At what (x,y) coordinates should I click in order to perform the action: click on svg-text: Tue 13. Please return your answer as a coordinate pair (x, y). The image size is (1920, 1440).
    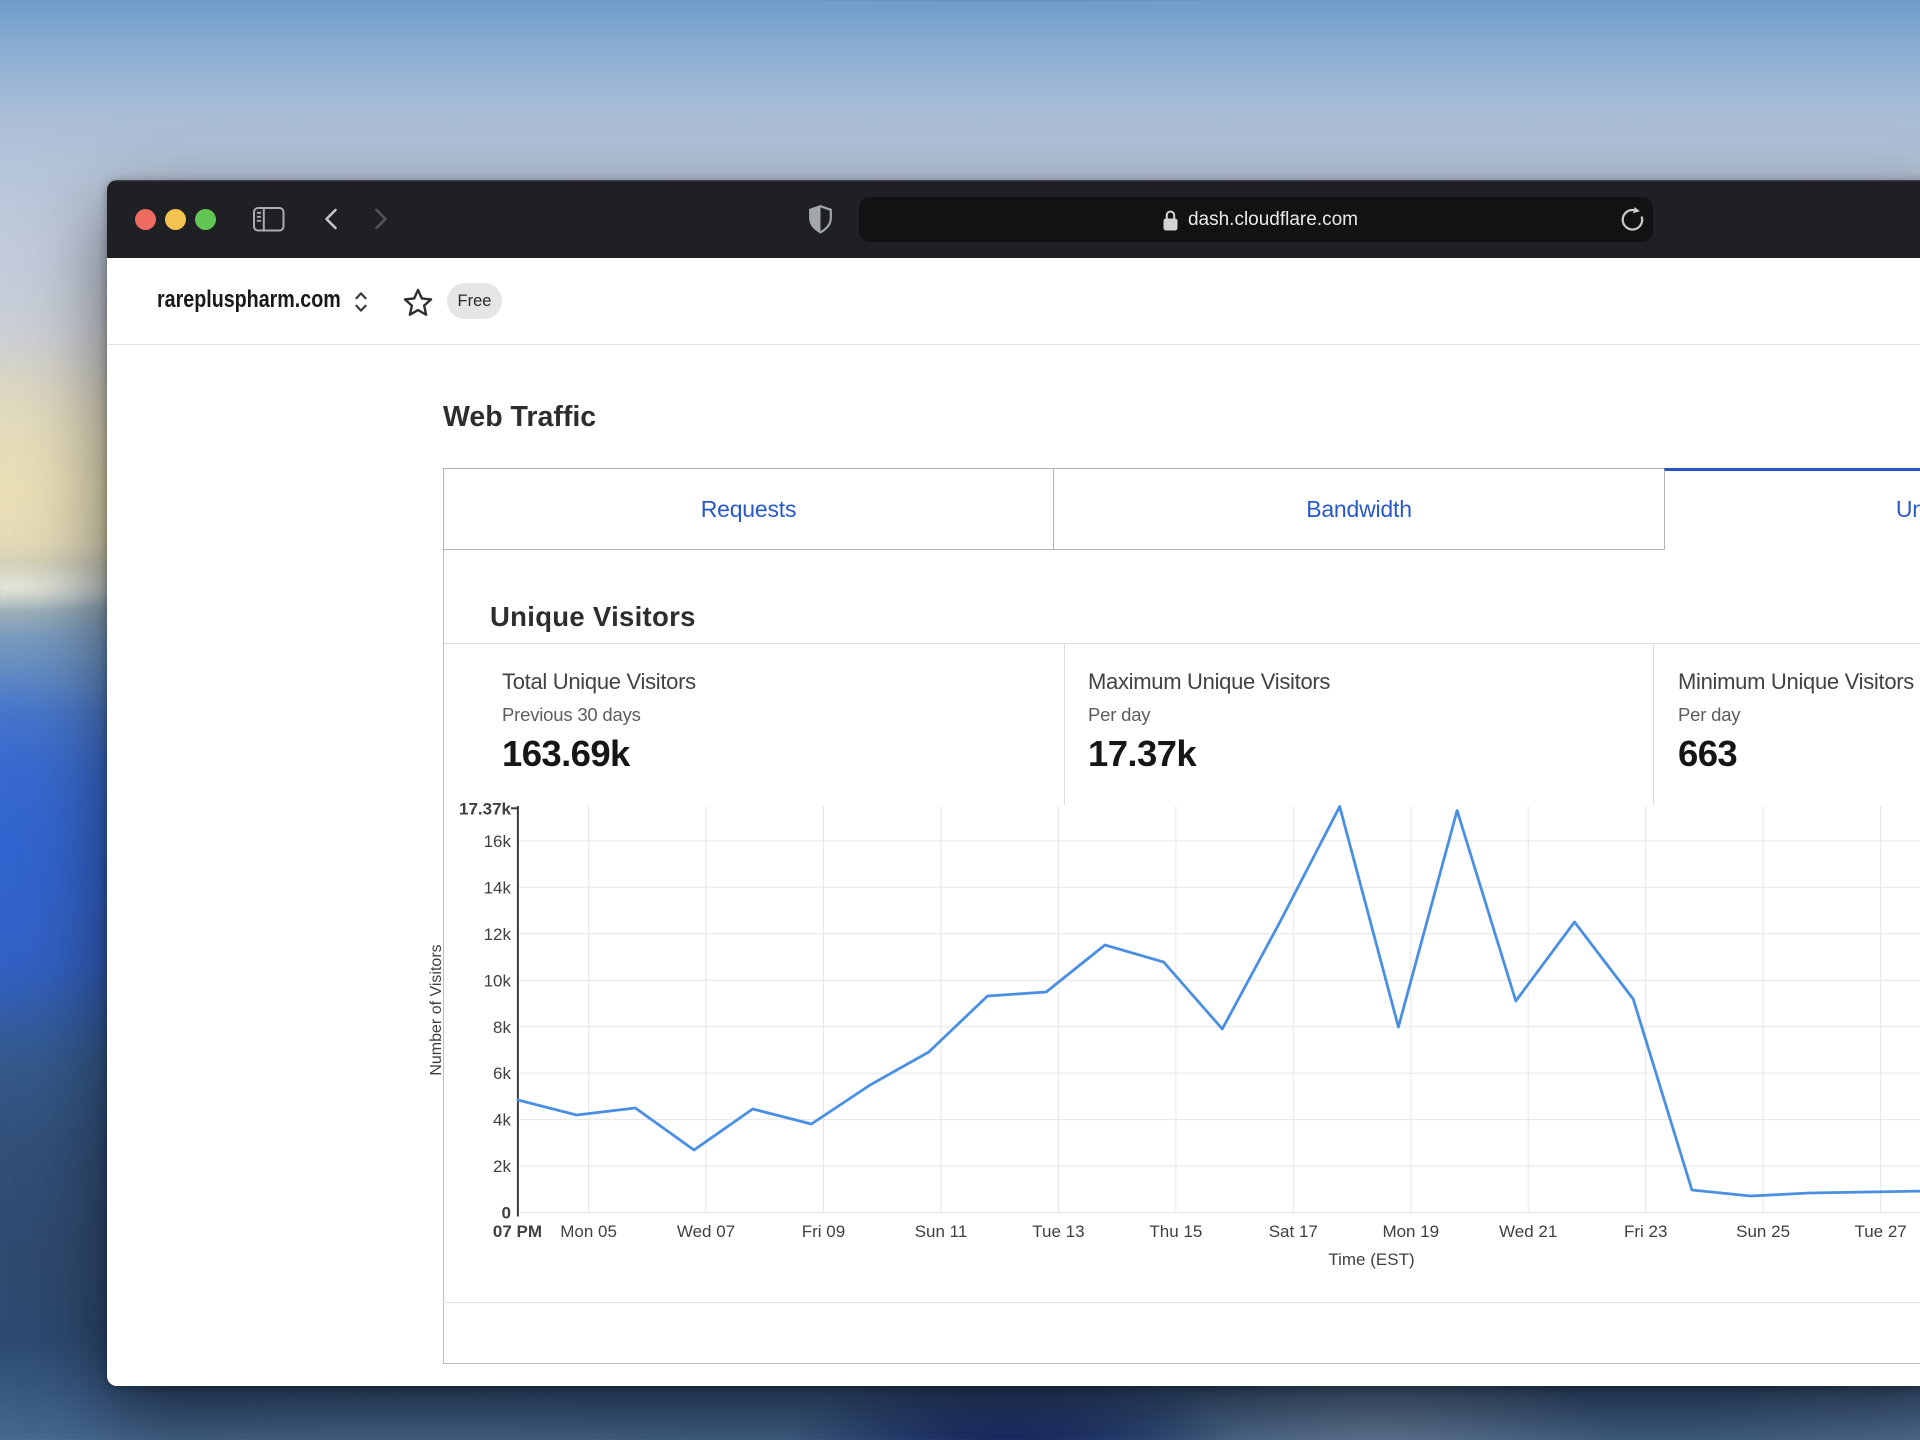
    Looking at the image, I should click on (1058, 1231).